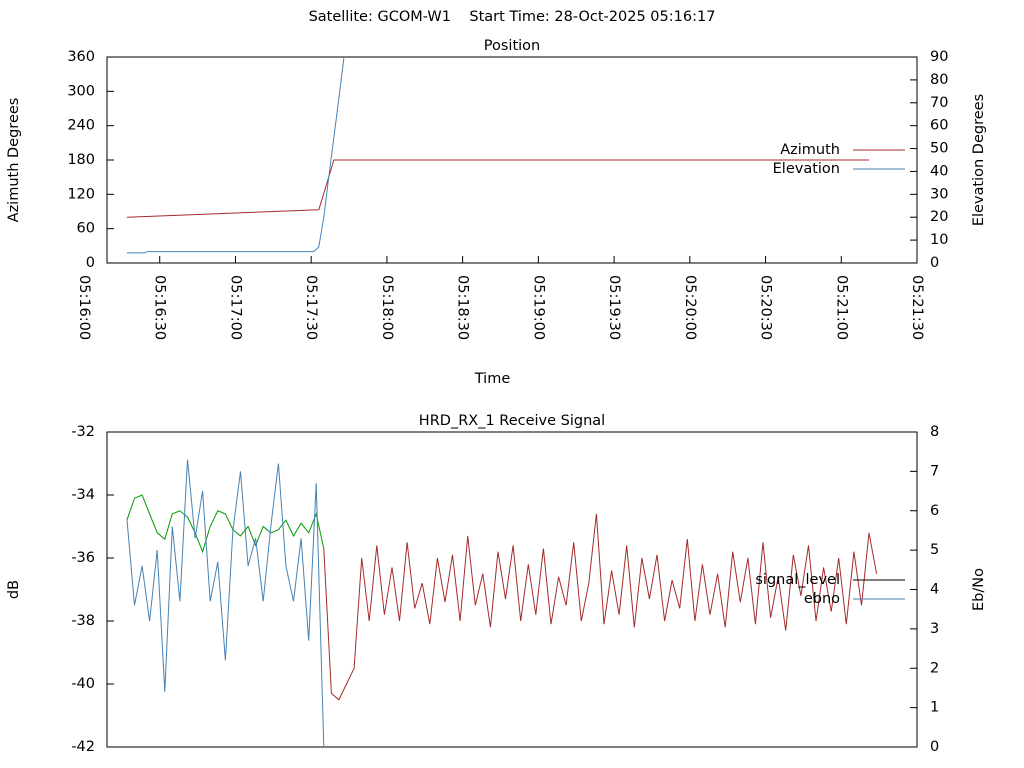 The image size is (1024, 768). I want to click on y2-tick-label: 10, so click(939, 240).